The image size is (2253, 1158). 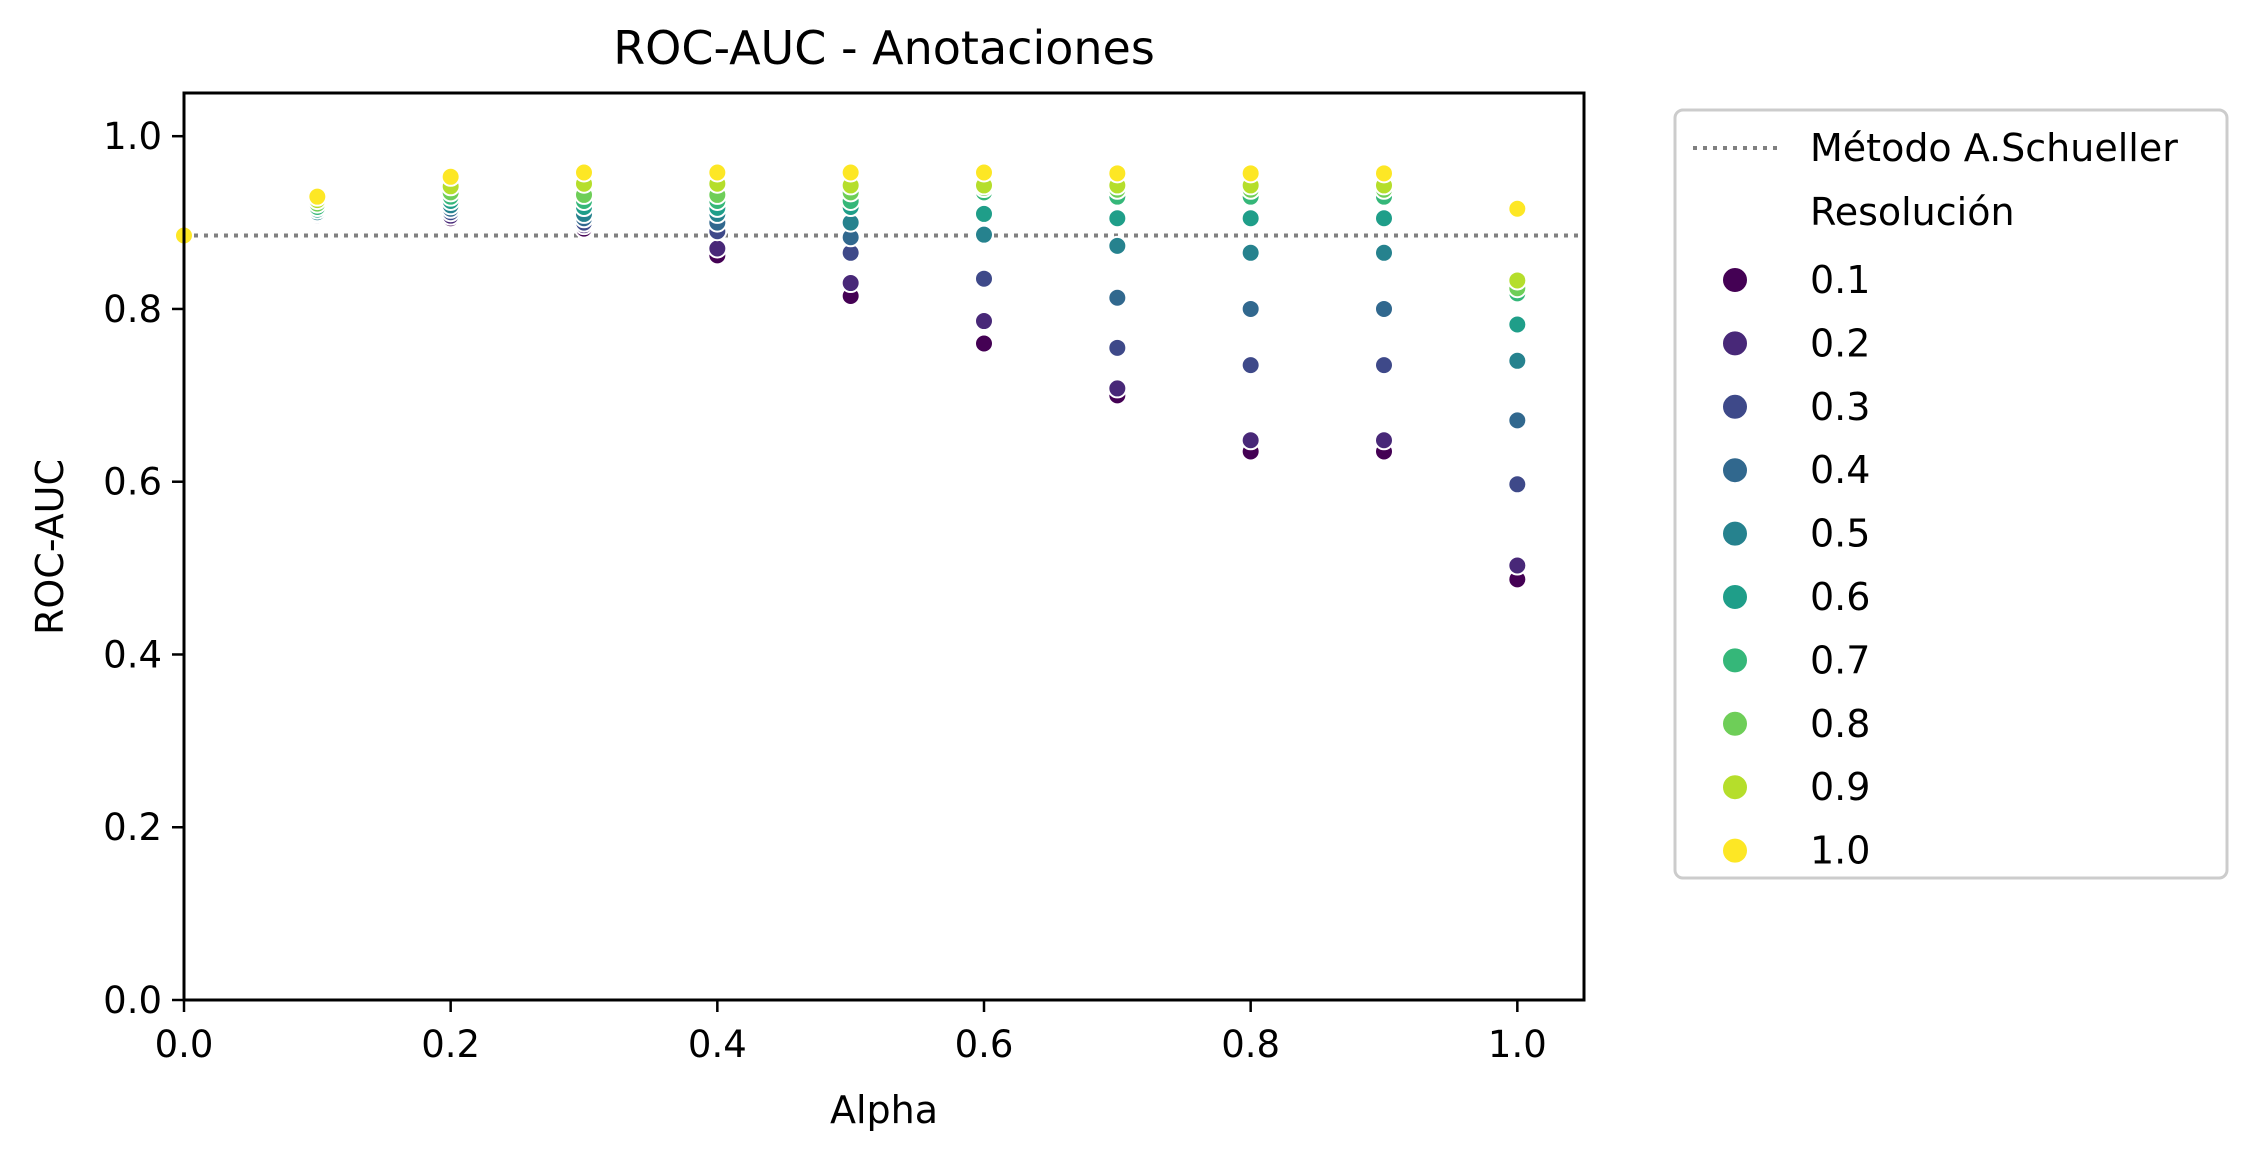 I want to click on legend-label: 0.7, so click(x=1840, y=660).